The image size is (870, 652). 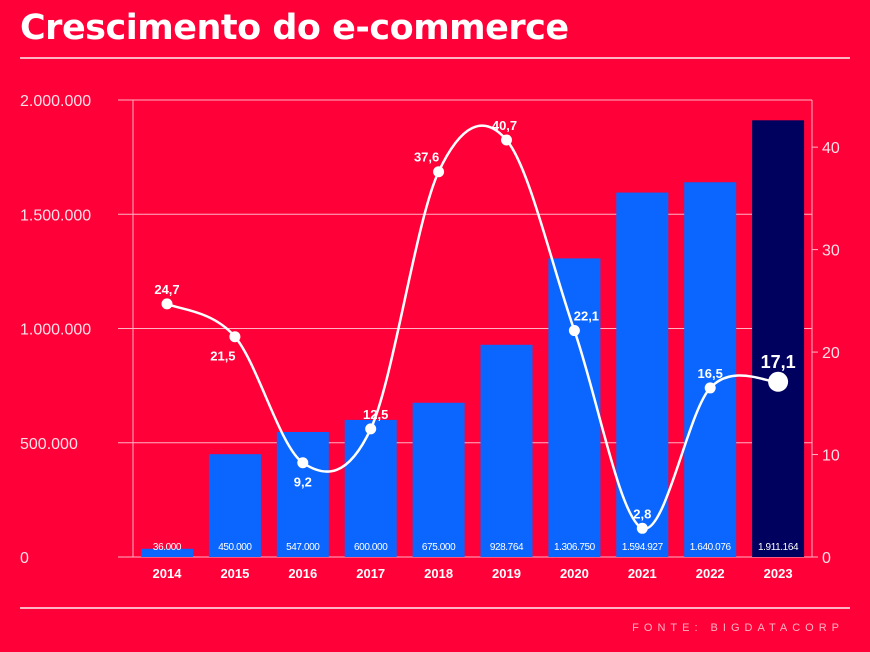 What do you see at coordinates (710, 573) in the screenshot?
I see `x-tick-label: 2022` at bounding box center [710, 573].